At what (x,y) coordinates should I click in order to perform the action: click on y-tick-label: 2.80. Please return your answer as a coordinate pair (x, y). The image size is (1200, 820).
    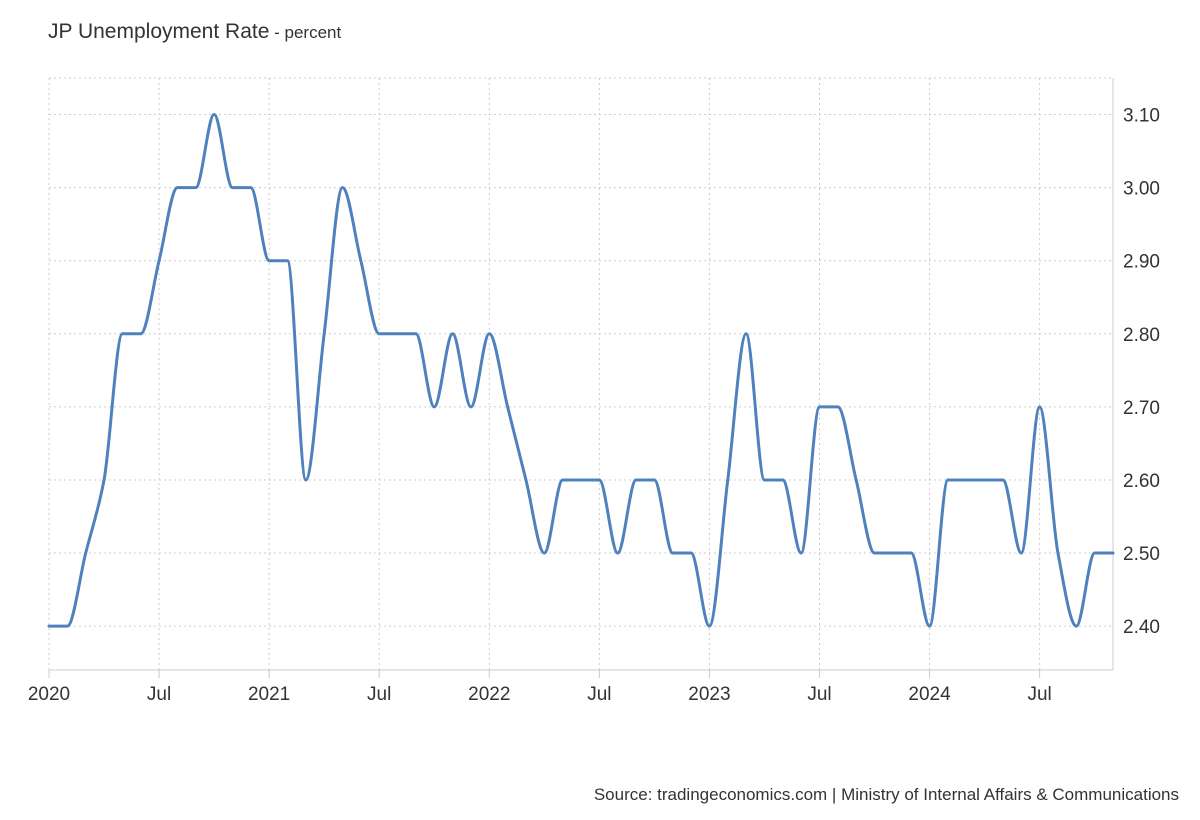
    Looking at the image, I should click on (1141, 335).